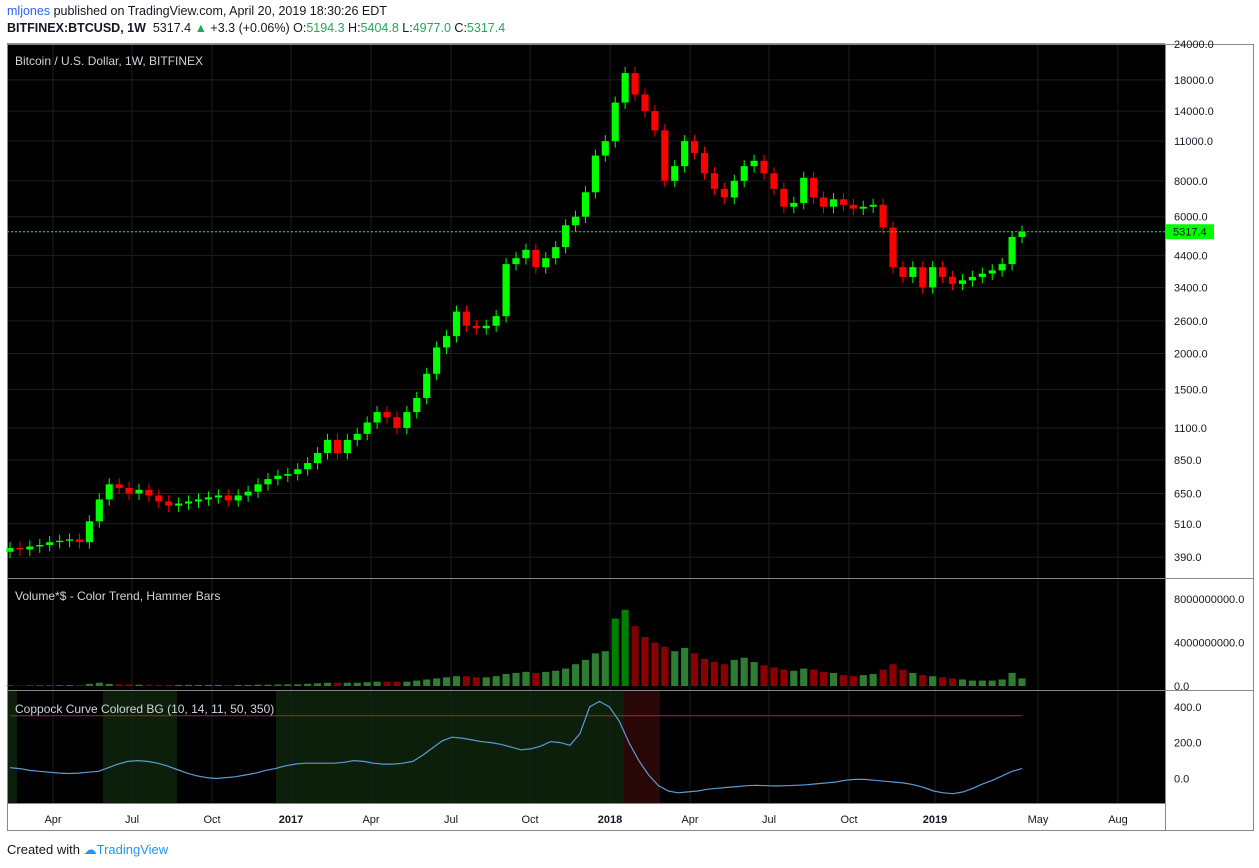 The width and height of the screenshot is (1259, 868). I want to click on open-label: O:, so click(300, 28).